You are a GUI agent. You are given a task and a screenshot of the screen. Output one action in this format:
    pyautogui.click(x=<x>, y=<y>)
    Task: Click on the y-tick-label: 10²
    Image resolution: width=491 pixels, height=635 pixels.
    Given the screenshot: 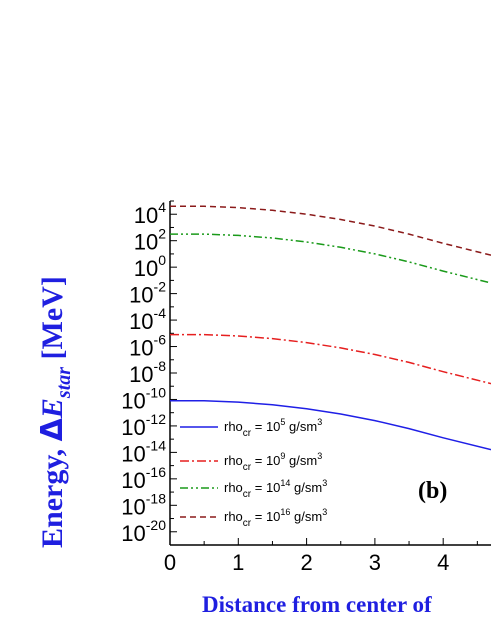 What is the action you would take?
    pyautogui.click(x=150, y=240)
    